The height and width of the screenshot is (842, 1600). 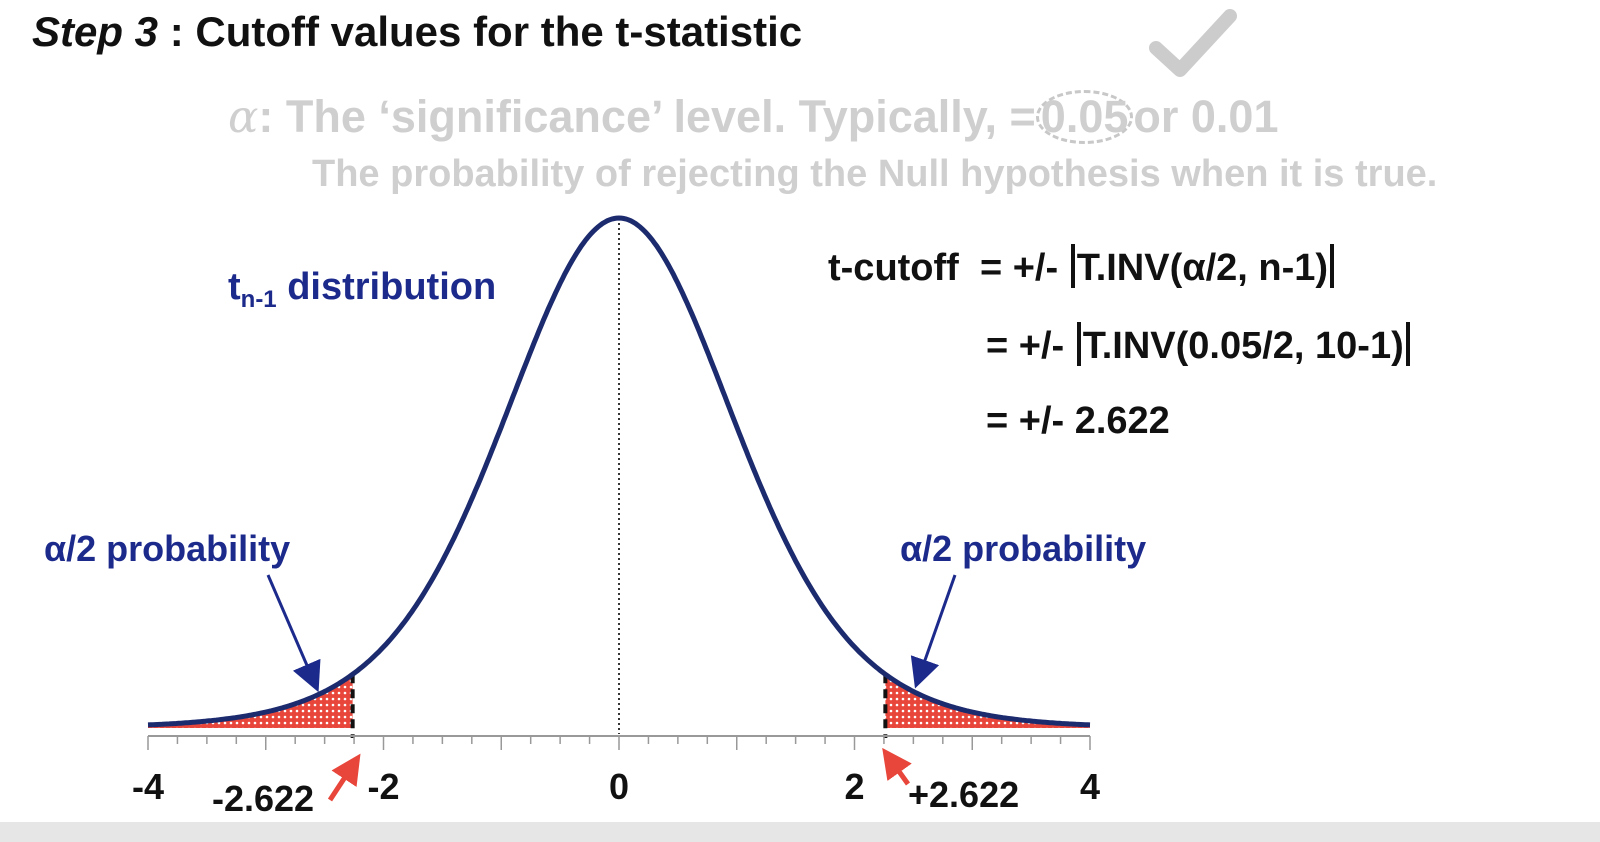 What do you see at coordinates (1078, 421) in the screenshot?
I see `formula-line-3: = +/- 2.622` at bounding box center [1078, 421].